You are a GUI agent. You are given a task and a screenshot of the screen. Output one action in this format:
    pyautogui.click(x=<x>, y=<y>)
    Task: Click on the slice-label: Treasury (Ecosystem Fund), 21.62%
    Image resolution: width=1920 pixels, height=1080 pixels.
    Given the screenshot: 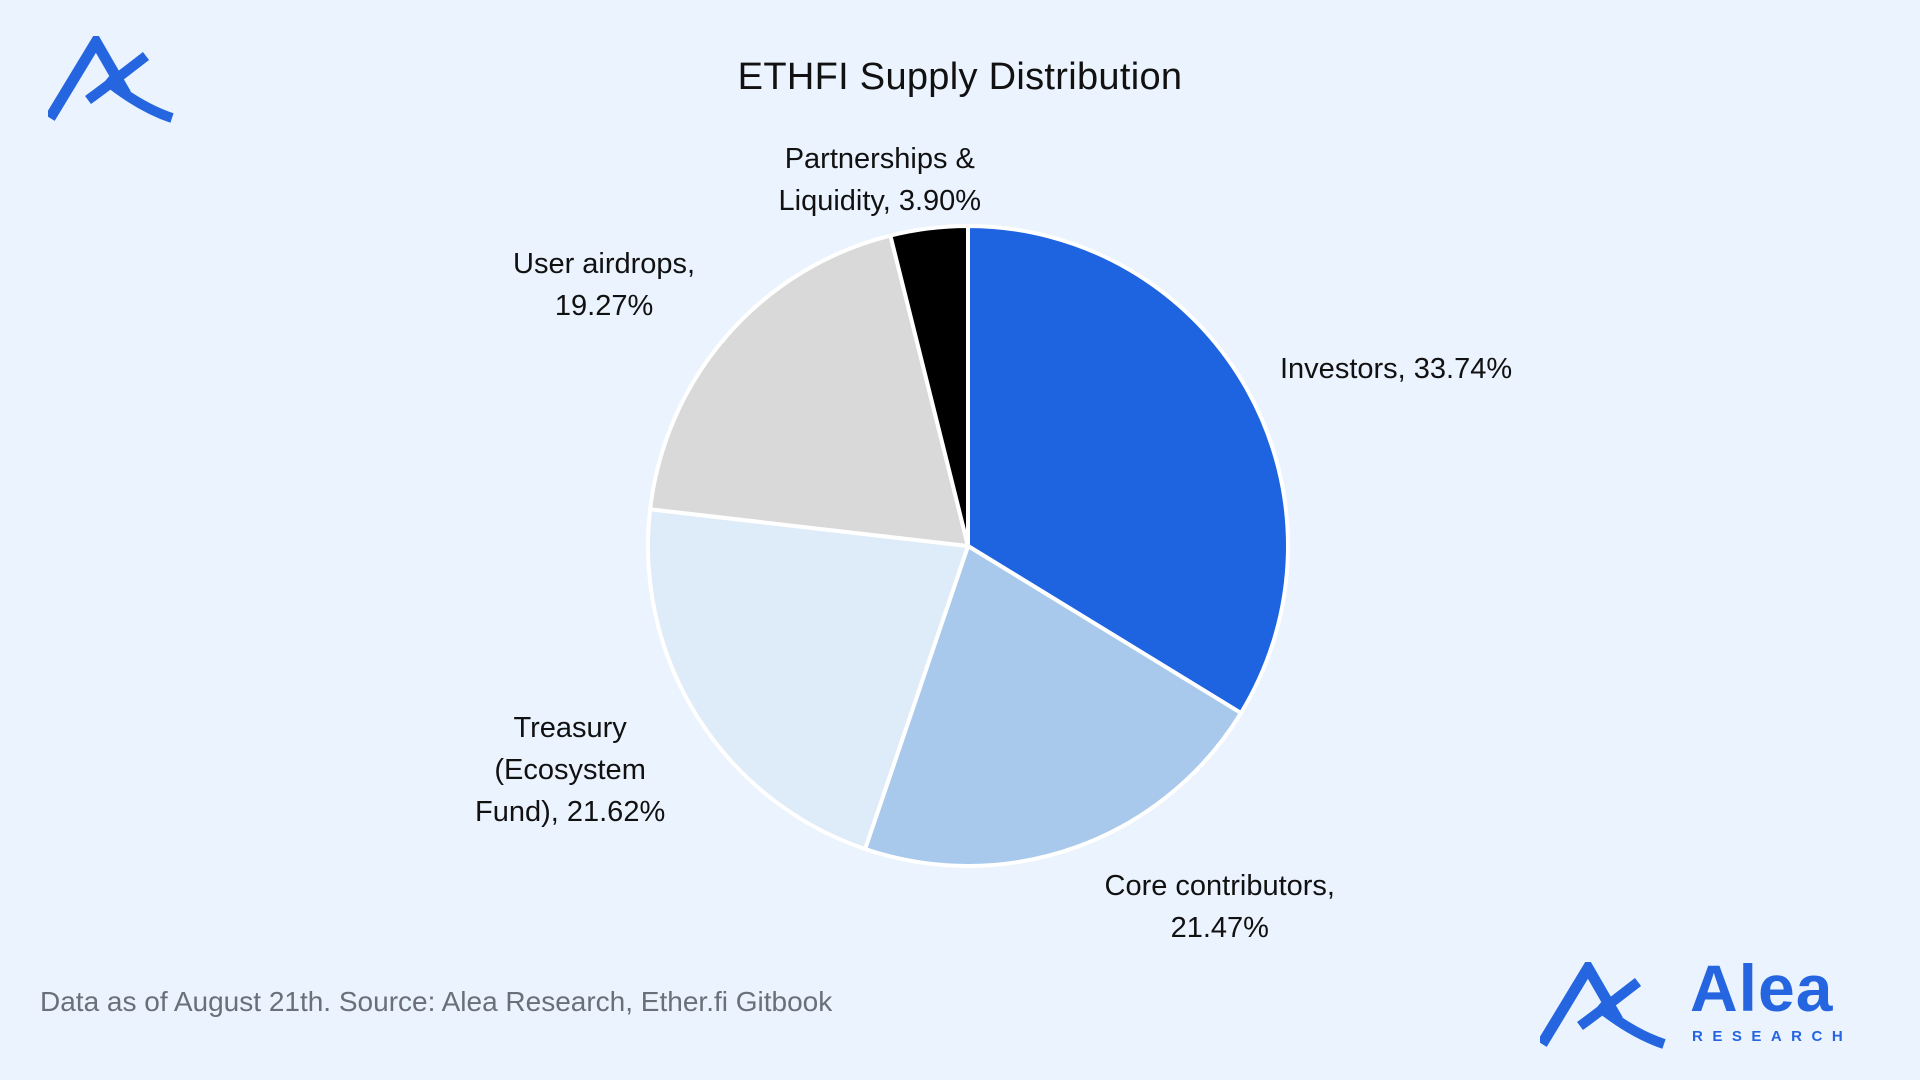 What is the action you would take?
    pyautogui.click(x=570, y=770)
    